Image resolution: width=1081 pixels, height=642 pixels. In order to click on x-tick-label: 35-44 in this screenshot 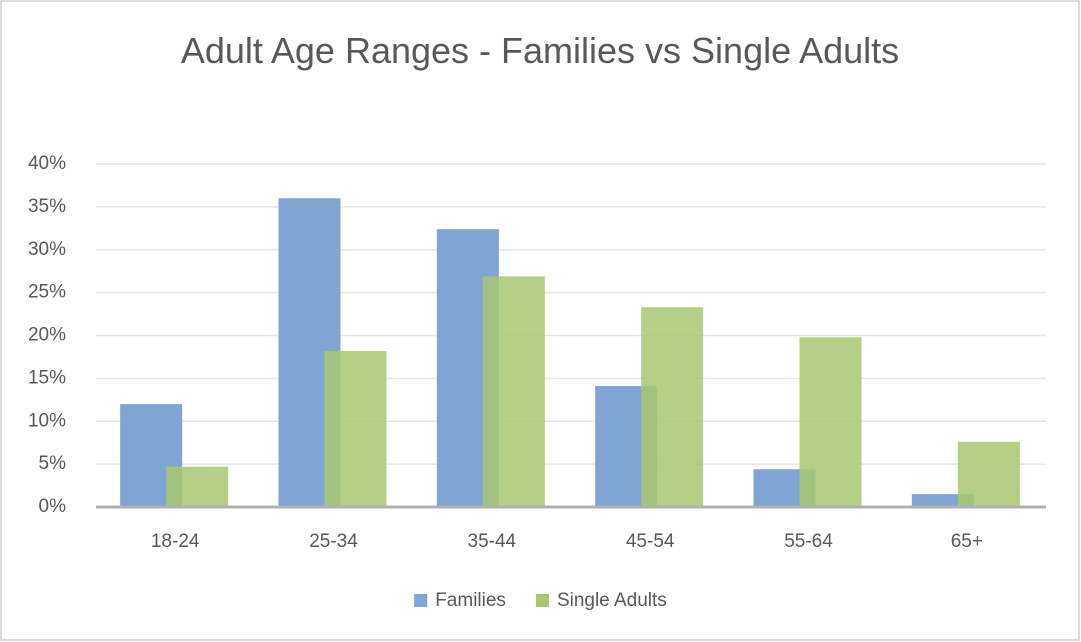, I will do `click(492, 541)`.